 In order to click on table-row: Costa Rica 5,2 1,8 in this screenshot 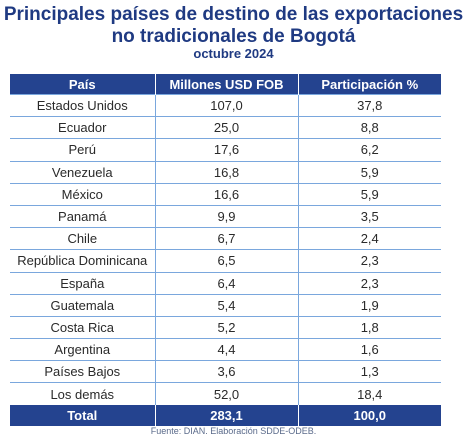, I will do `click(225, 327)`.